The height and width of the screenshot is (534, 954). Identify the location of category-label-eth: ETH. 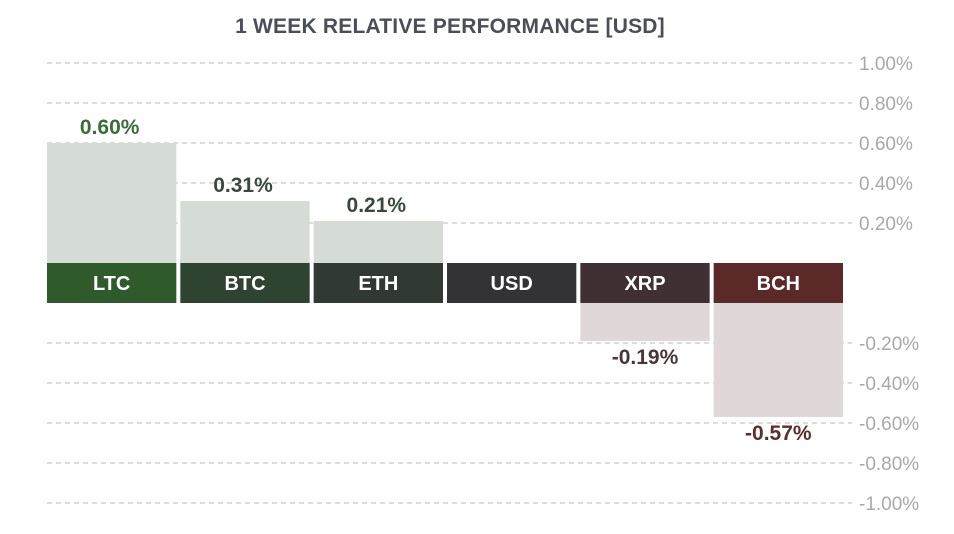
(378, 284).